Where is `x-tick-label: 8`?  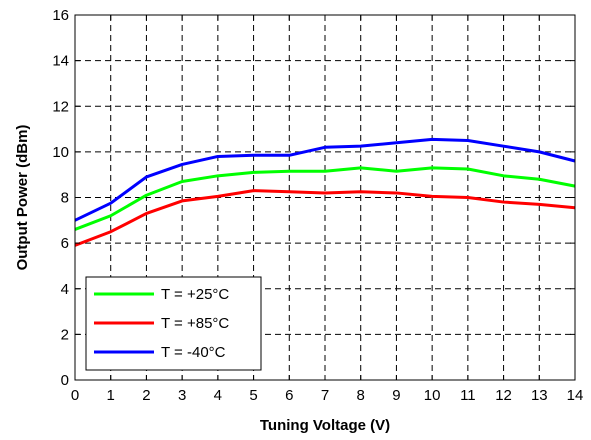
x-tick-label: 8 is located at coordinates (361, 395).